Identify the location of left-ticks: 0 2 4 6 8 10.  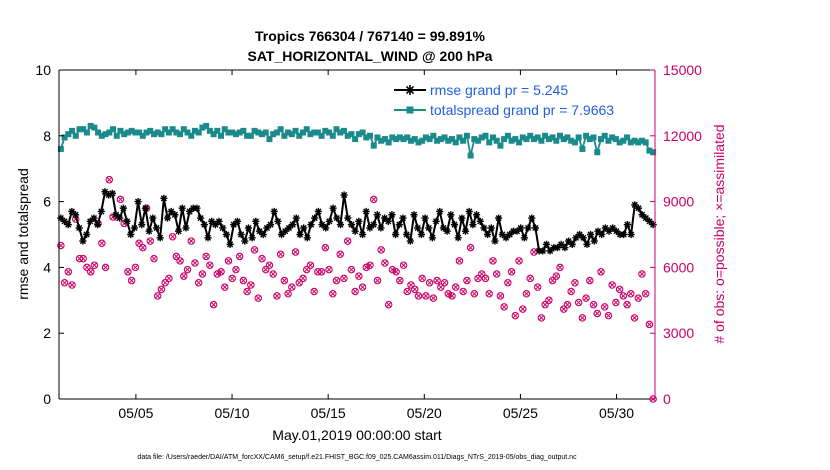
(49, 234).